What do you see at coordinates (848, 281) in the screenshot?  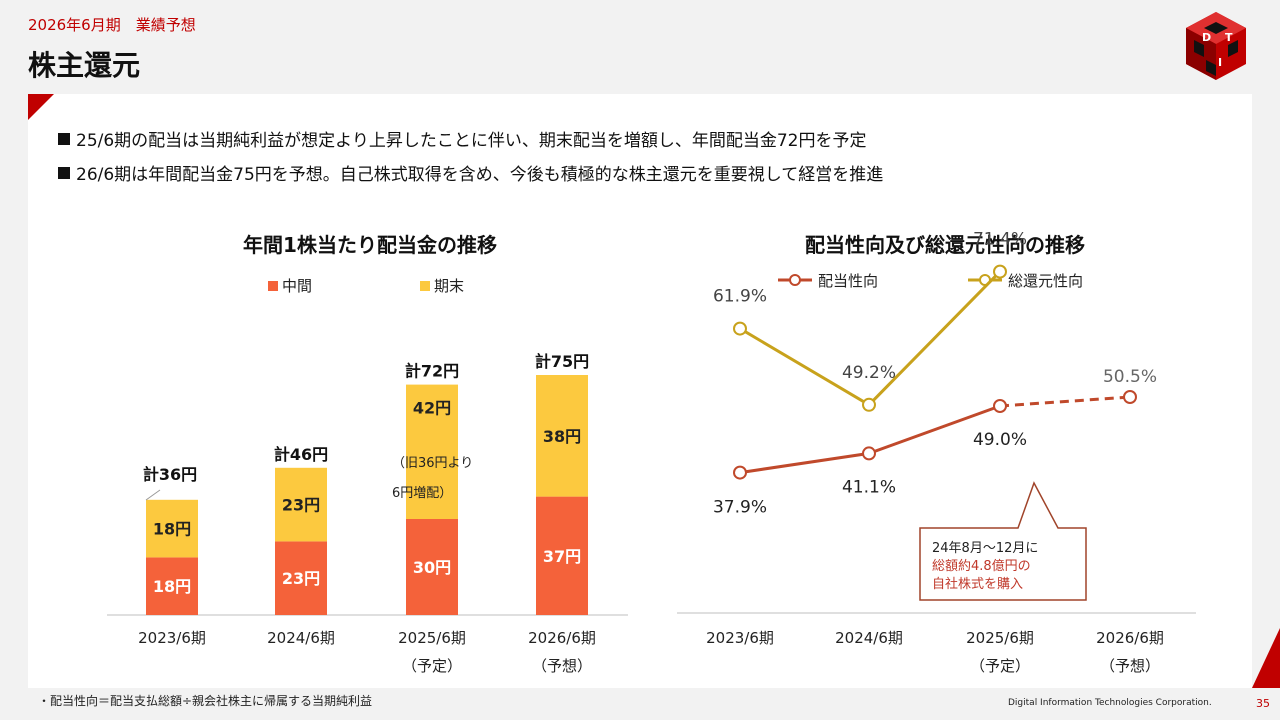 I see `legend-label-payout: 配当性向` at bounding box center [848, 281].